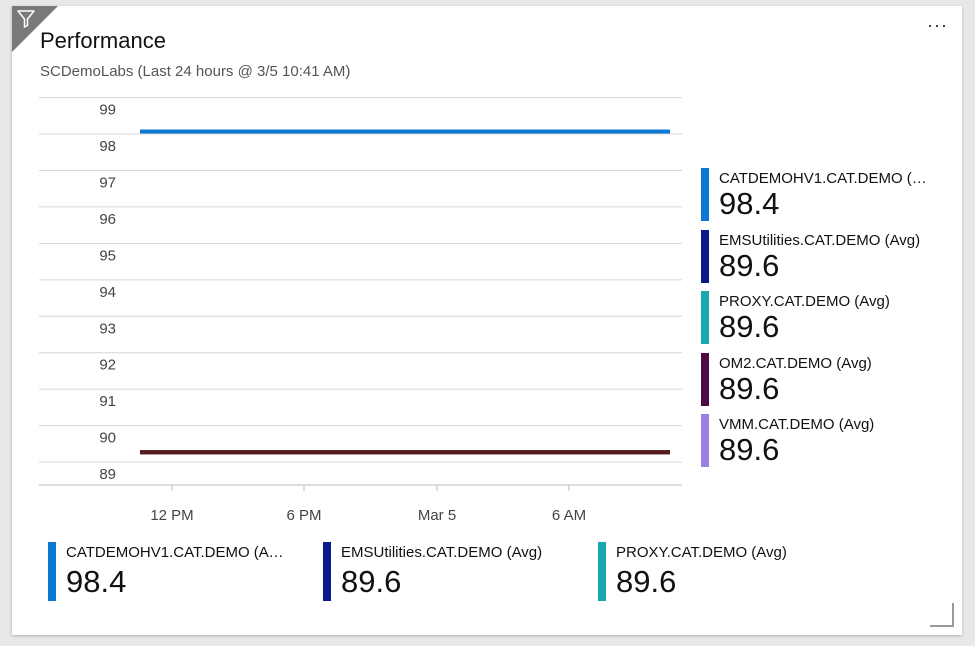  What do you see at coordinates (107, 401) in the screenshot?
I see `y-tick-label: 91` at bounding box center [107, 401].